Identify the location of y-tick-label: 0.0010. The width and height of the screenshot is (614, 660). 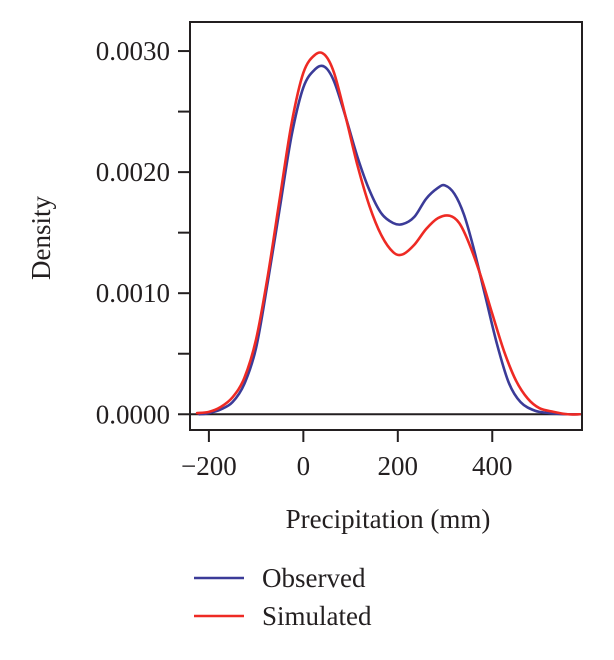
(133, 293).